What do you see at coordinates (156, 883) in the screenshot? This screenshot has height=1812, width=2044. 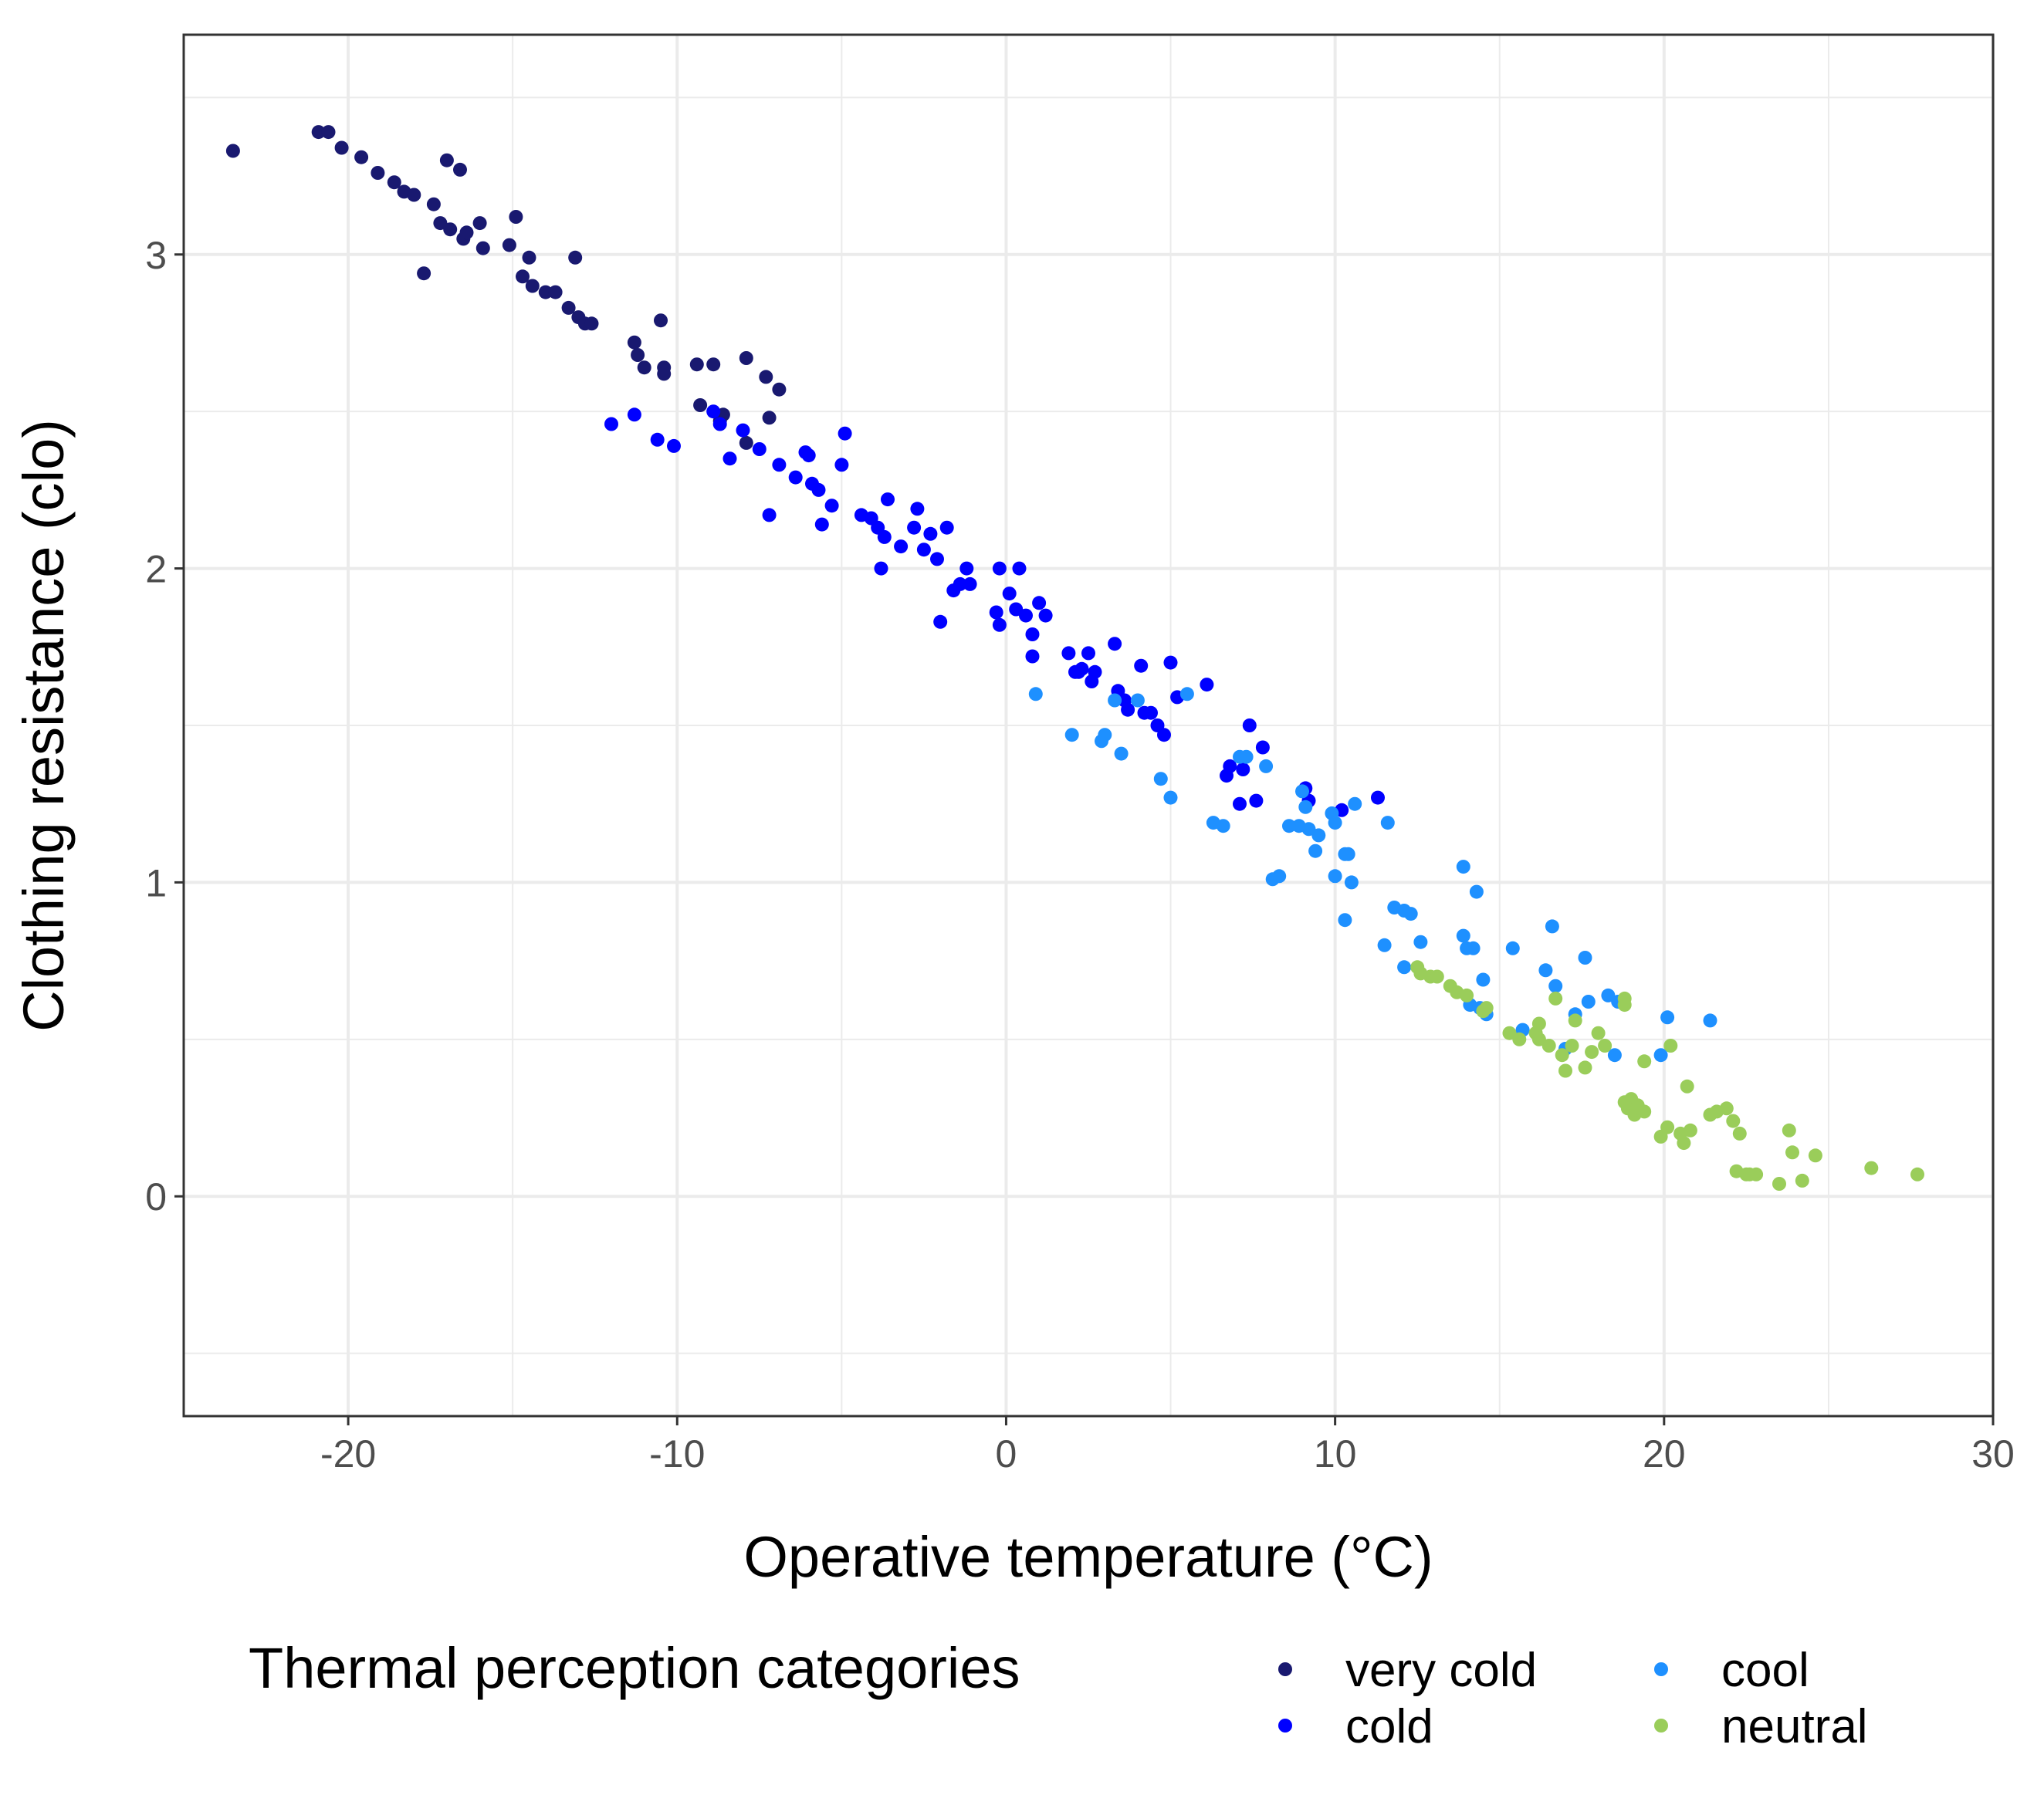 I see `y-tick-label: 1` at bounding box center [156, 883].